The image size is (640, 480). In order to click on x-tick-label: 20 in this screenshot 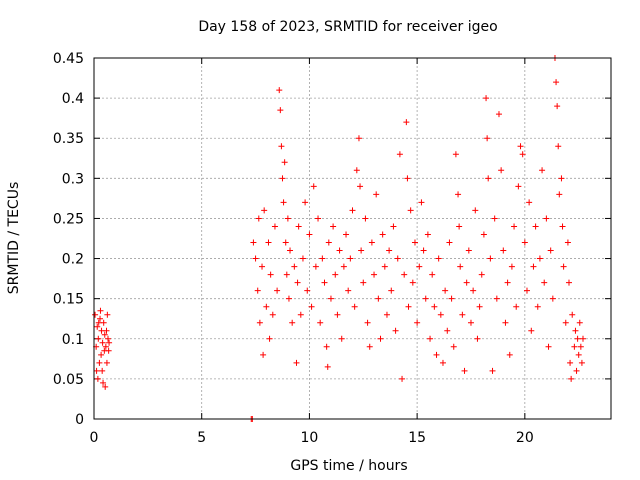, I will do `click(525, 438)`.